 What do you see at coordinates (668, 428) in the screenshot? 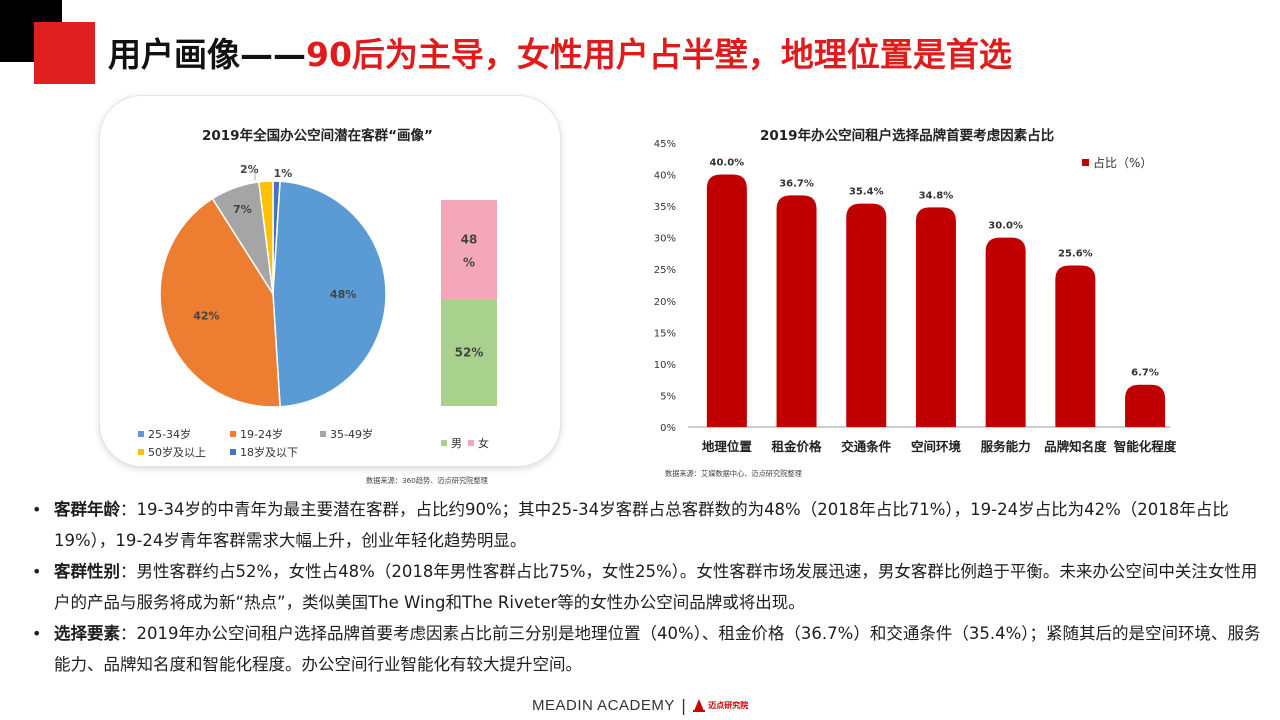
I see `y-tick-label: 0%` at bounding box center [668, 428].